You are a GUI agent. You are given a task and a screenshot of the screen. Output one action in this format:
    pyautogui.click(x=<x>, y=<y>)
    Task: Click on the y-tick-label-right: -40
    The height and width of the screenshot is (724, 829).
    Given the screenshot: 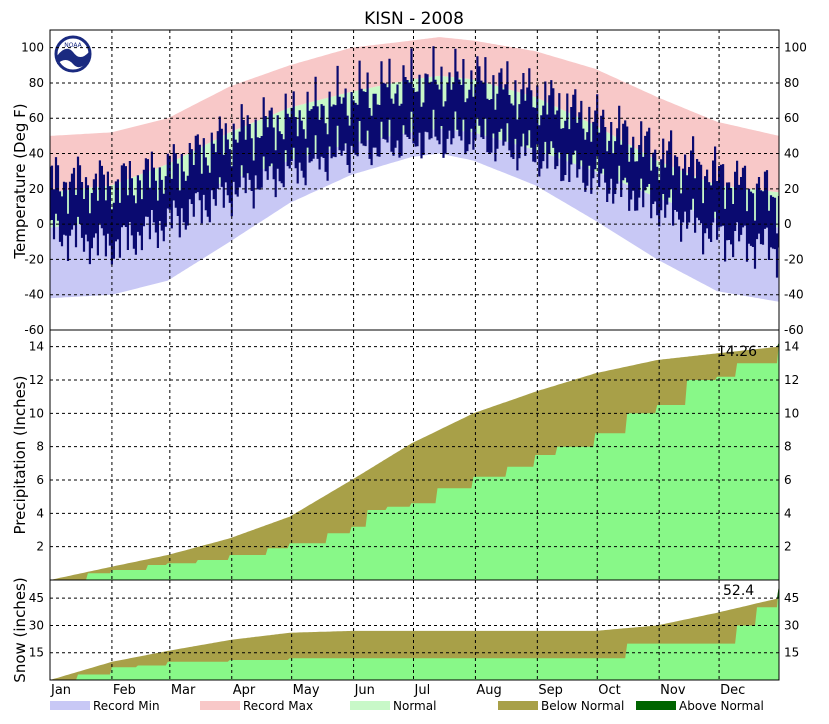 What is the action you would take?
    pyautogui.click(x=794, y=295)
    